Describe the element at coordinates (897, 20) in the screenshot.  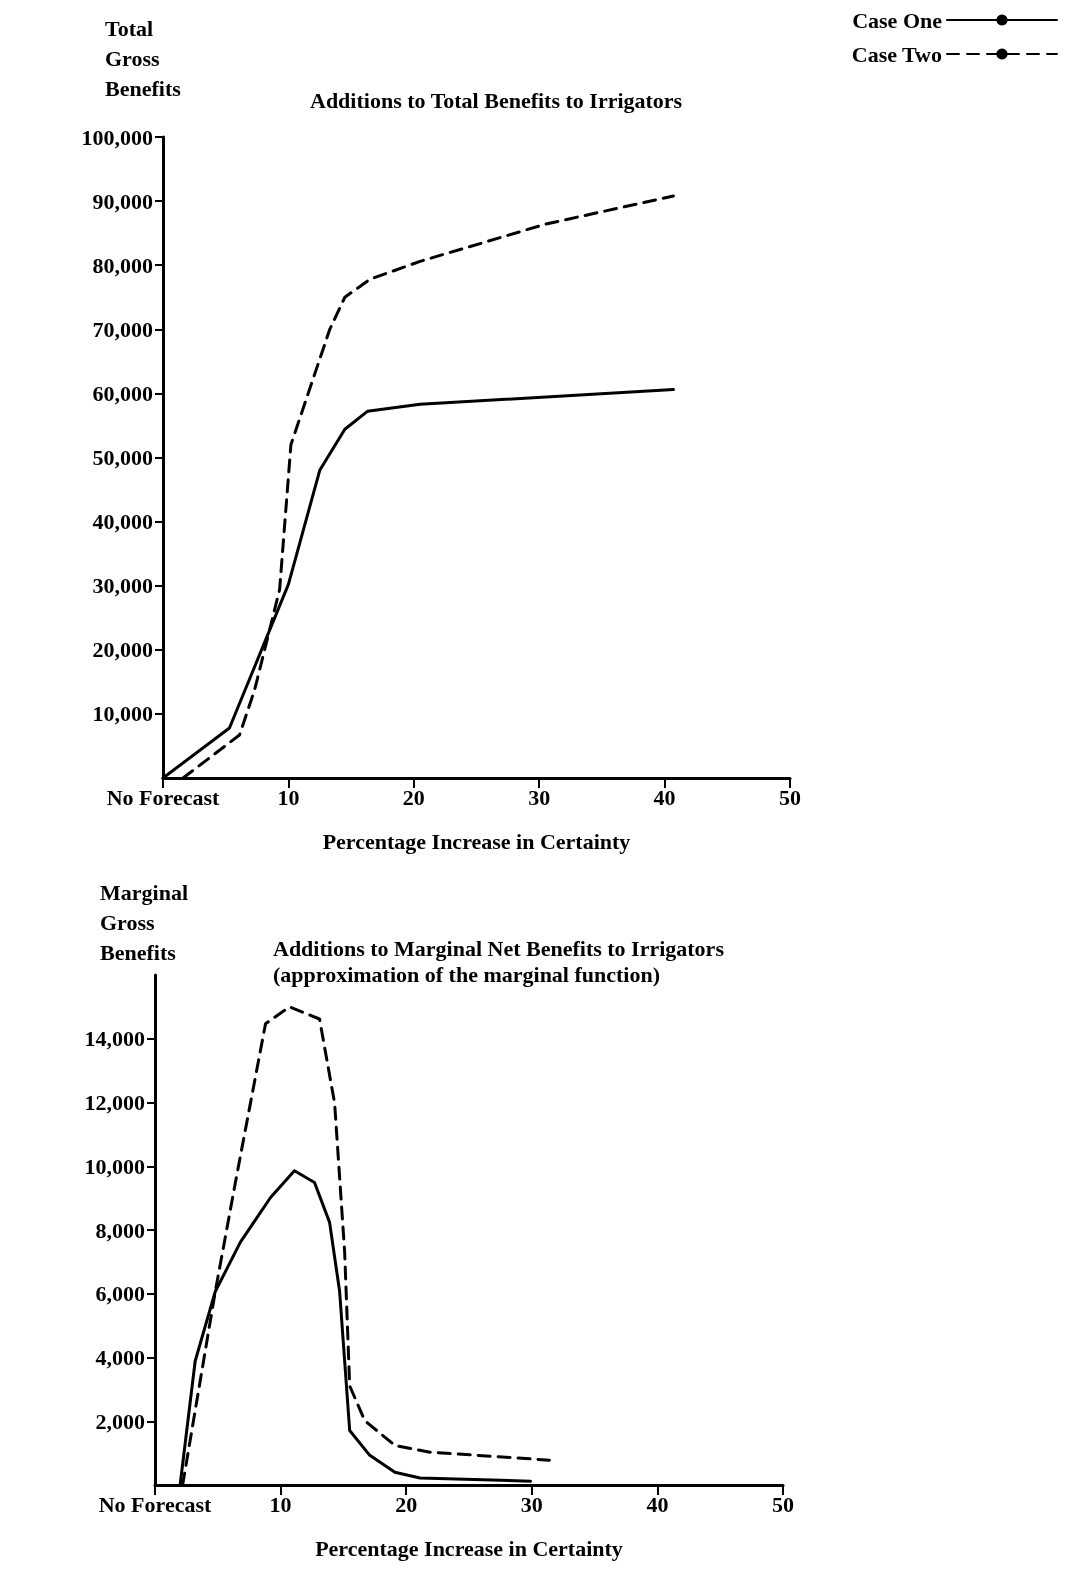
I see `legend-label: Case One` at that location.